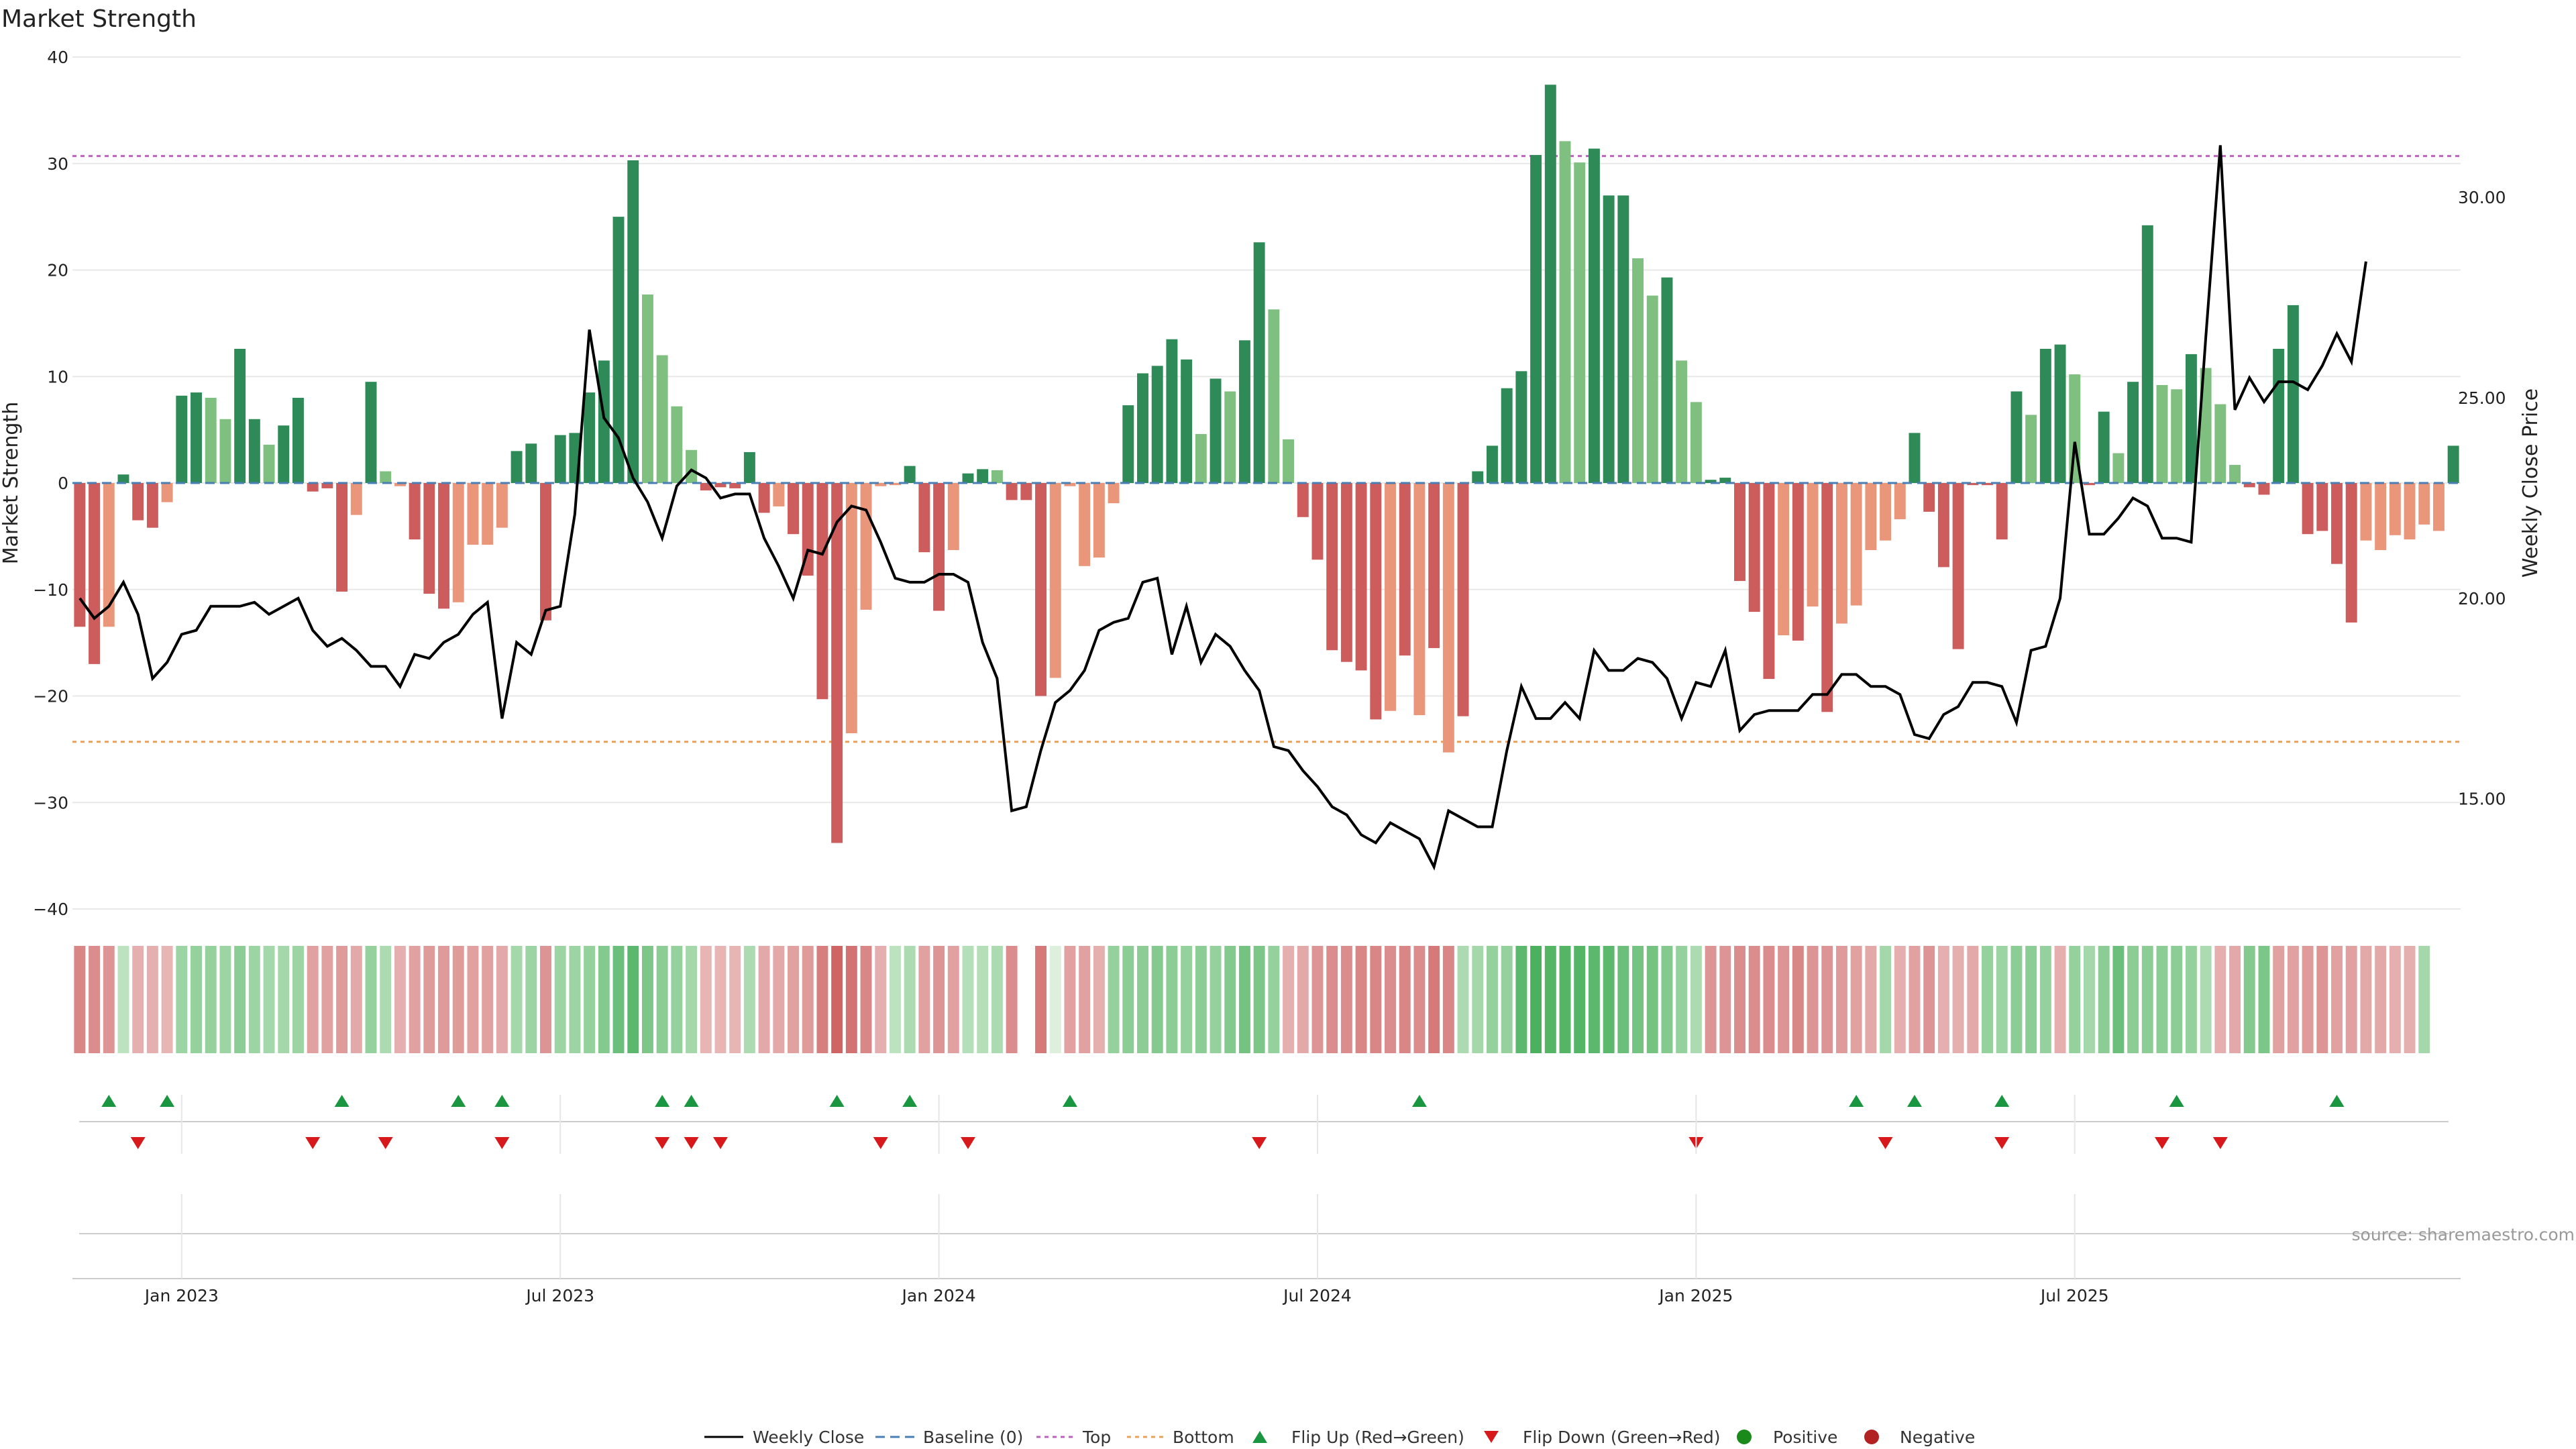 Image resolution: width=2576 pixels, height=1449 pixels. I want to click on legend-label: Top, so click(1096, 1437).